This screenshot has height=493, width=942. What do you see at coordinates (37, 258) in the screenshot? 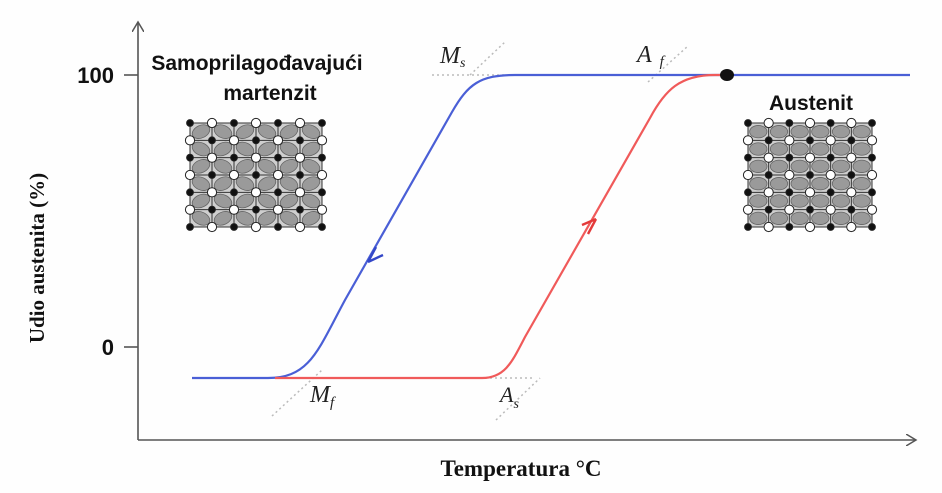
I see `y-axis-label: Udio austenita (%)` at bounding box center [37, 258].